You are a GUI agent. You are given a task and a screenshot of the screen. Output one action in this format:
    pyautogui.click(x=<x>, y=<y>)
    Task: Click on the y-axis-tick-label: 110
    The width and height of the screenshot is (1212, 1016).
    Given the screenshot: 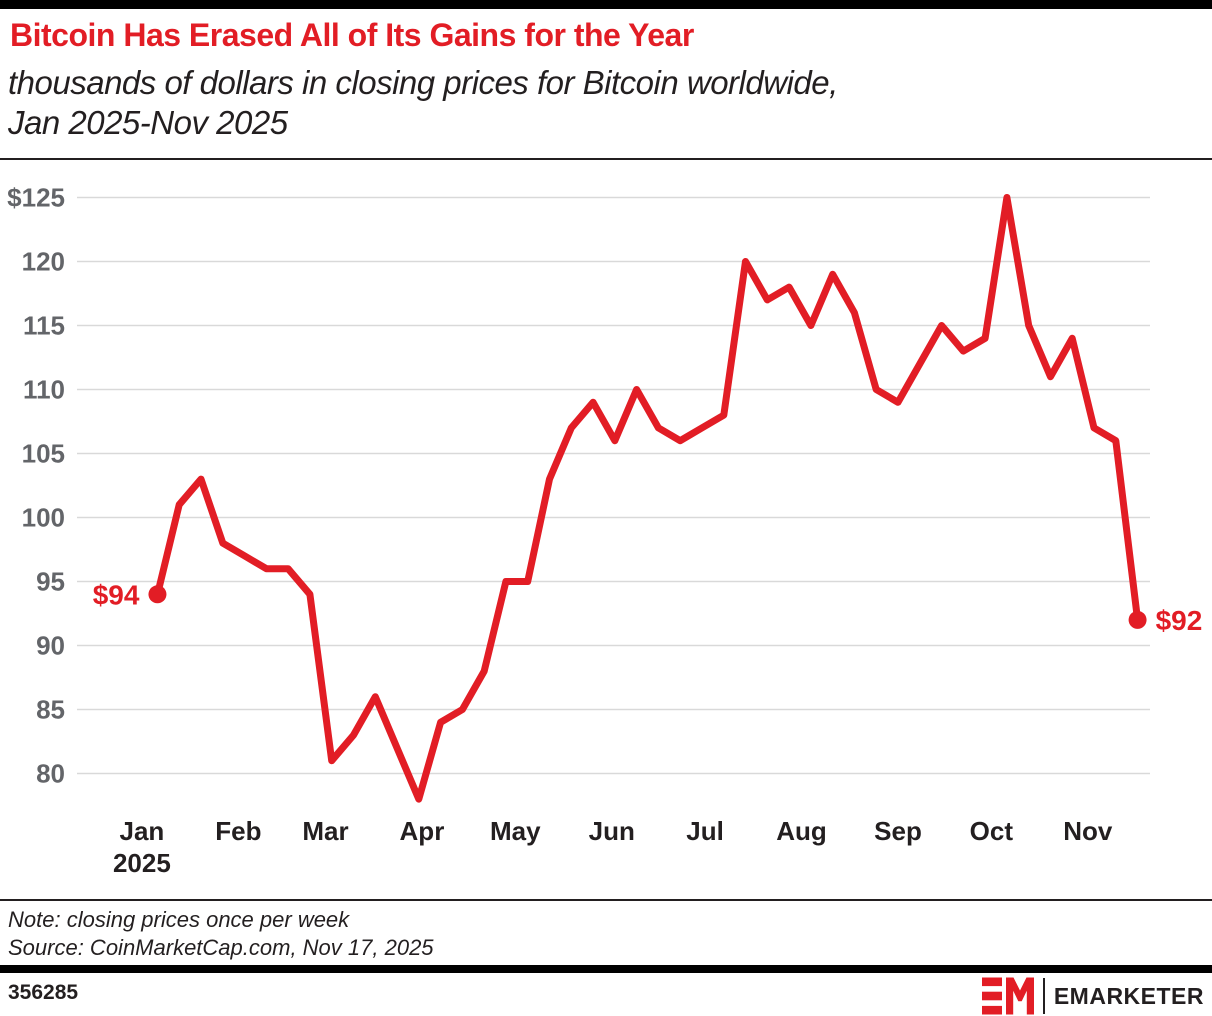 What is the action you would take?
    pyautogui.click(x=44, y=390)
    